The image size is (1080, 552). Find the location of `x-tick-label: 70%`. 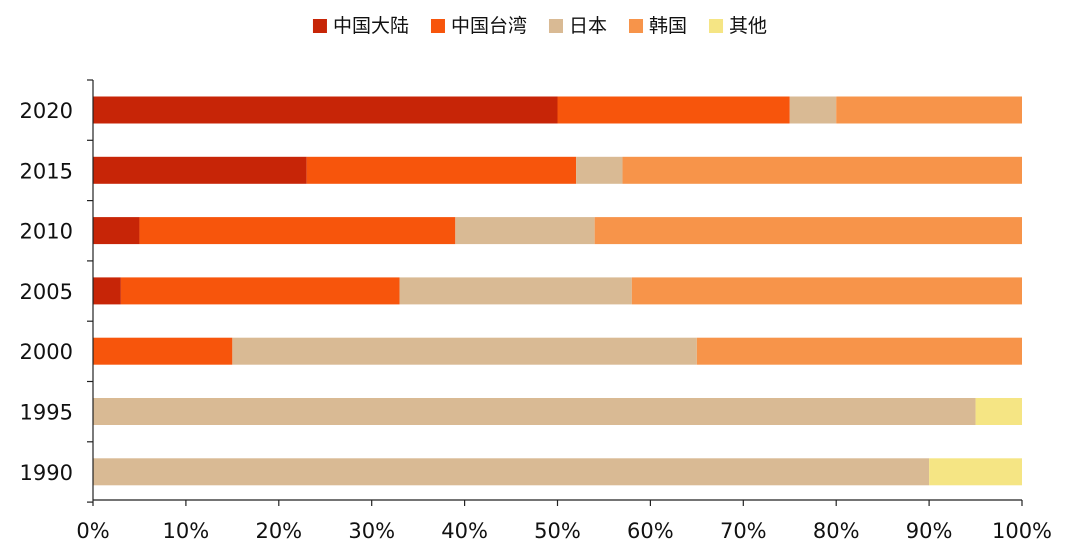

x-tick-label: 70% is located at coordinates (743, 531).